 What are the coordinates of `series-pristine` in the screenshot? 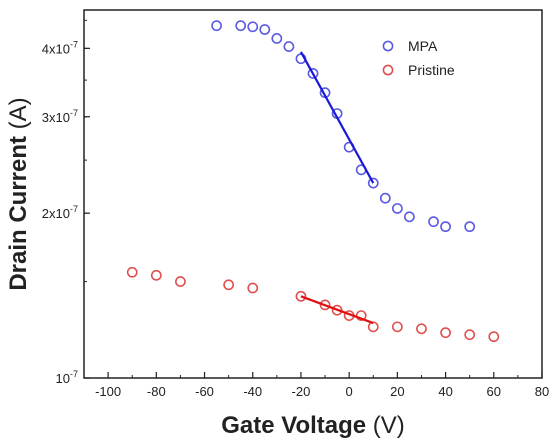 It's located at (313, 304).